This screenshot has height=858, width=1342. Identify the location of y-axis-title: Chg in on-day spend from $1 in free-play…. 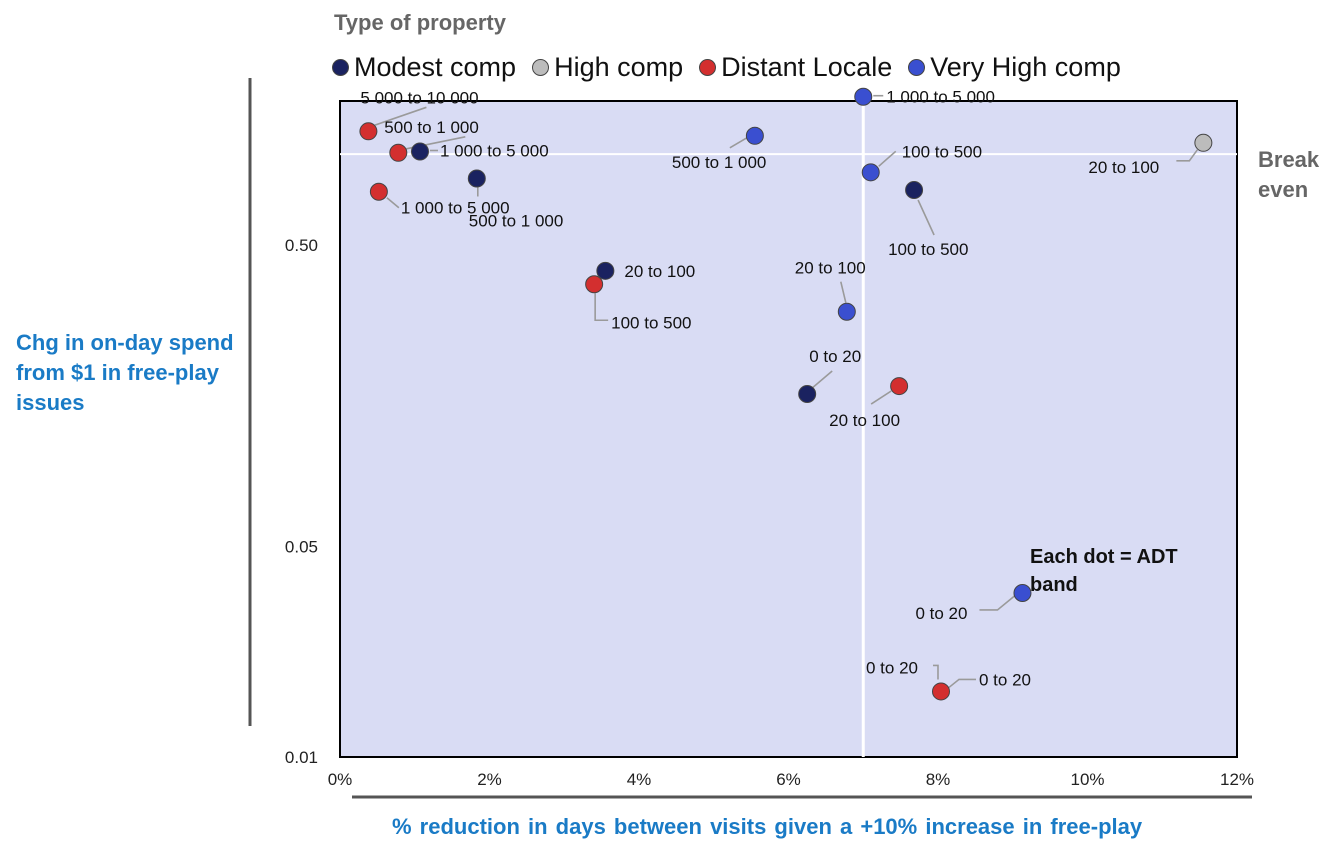
(125, 372).